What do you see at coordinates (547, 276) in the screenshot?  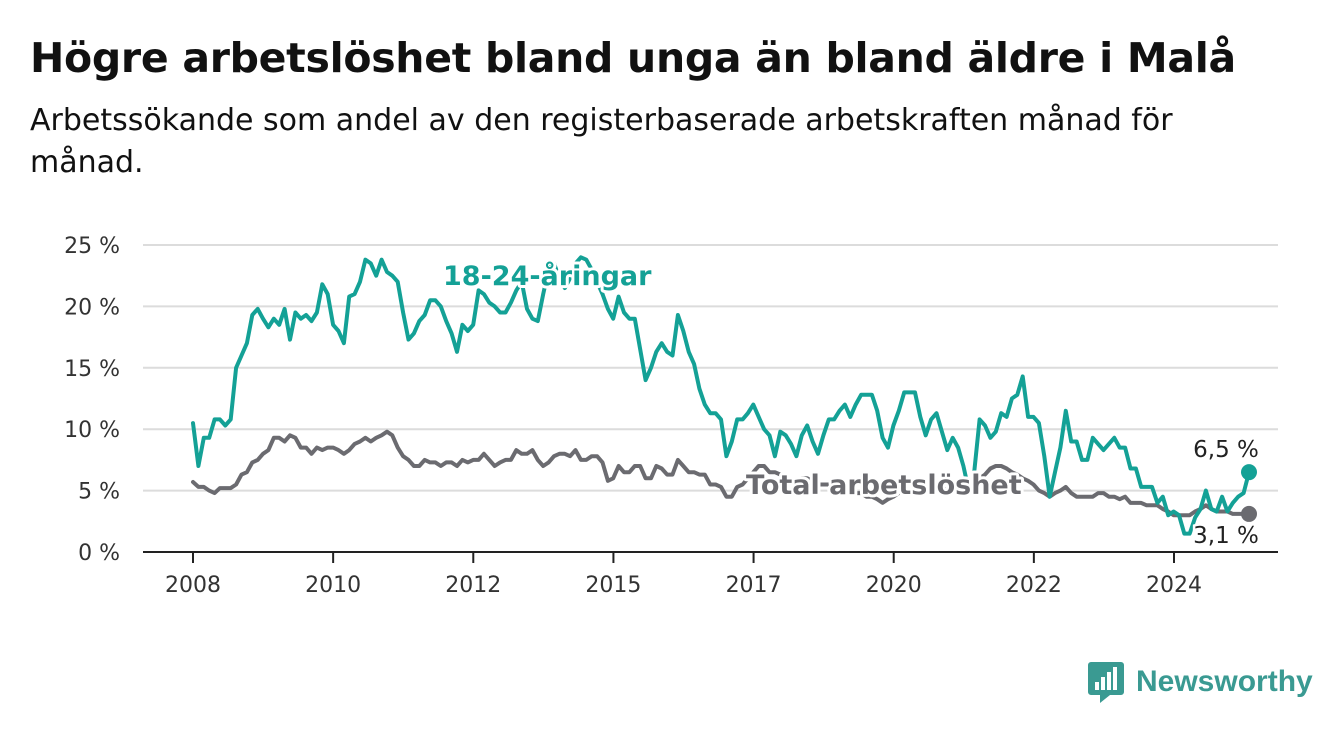 I see `series-label-youth: 18-24-åringar` at bounding box center [547, 276].